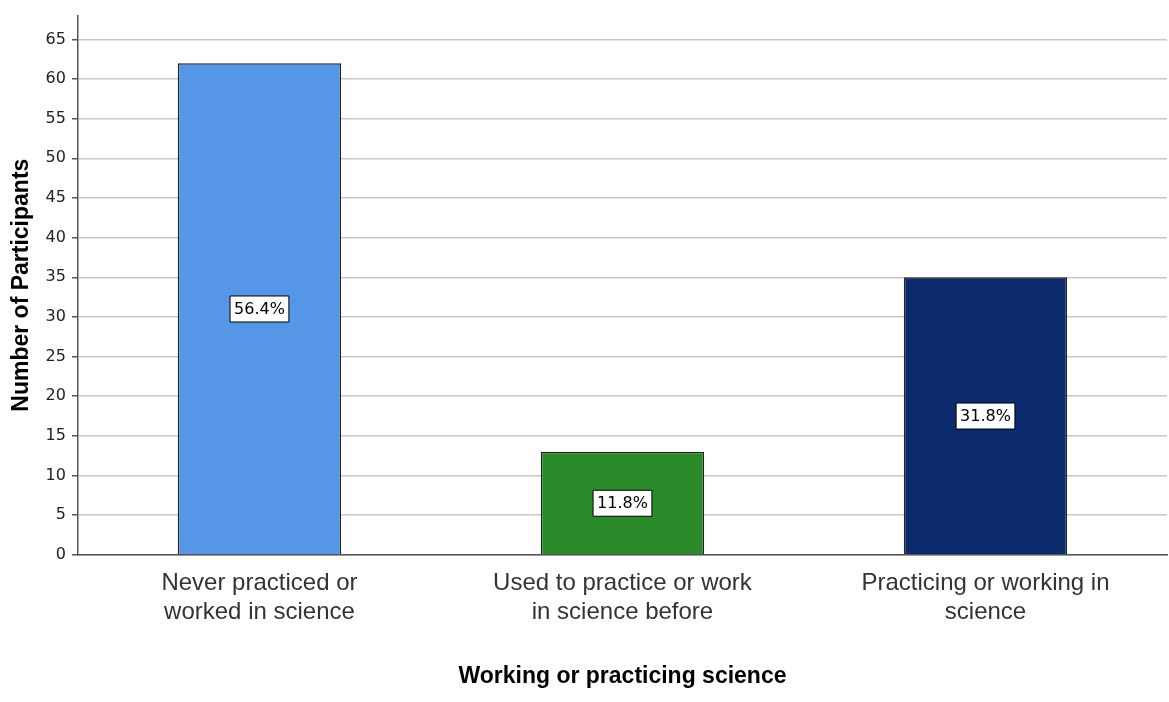 Image resolution: width=1169 pixels, height=702 pixels. Describe the element at coordinates (55, 78) in the screenshot. I see `y-tick-label: 60` at that location.